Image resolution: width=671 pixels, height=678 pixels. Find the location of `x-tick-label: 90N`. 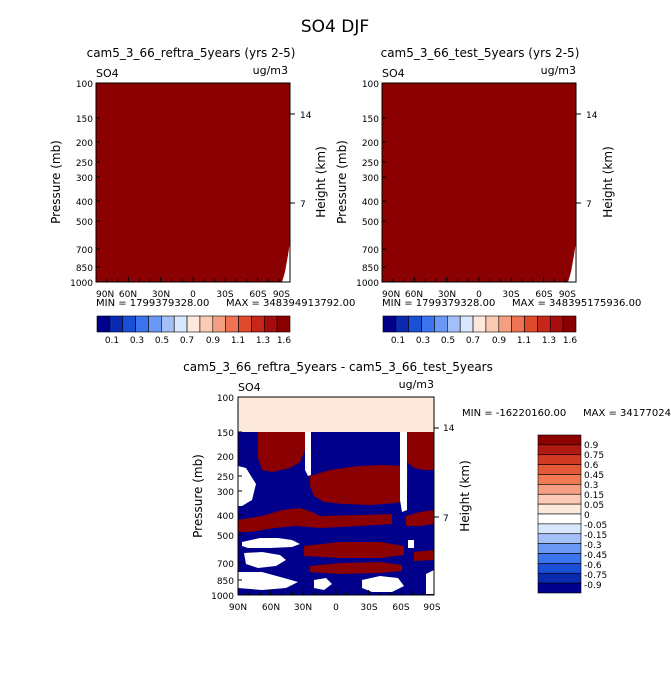

x-tick-label: 90N is located at coordinates (391, 295).